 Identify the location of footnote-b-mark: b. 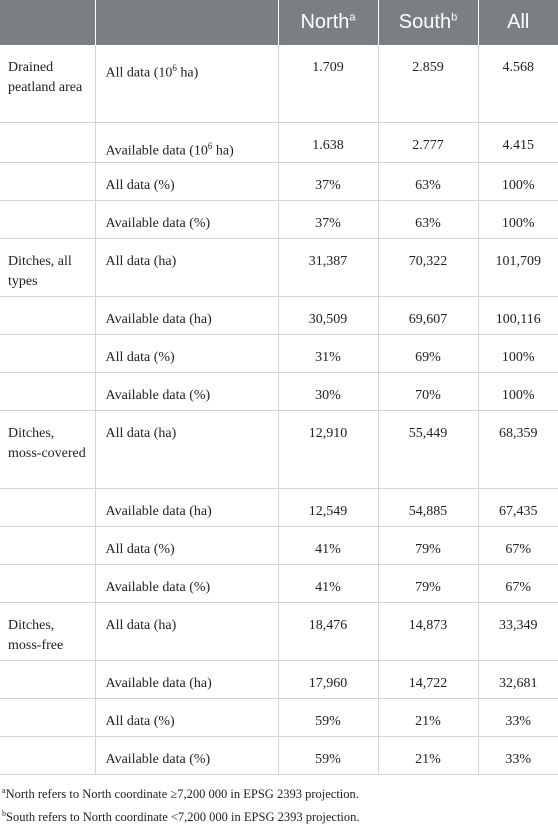
(4, 813).